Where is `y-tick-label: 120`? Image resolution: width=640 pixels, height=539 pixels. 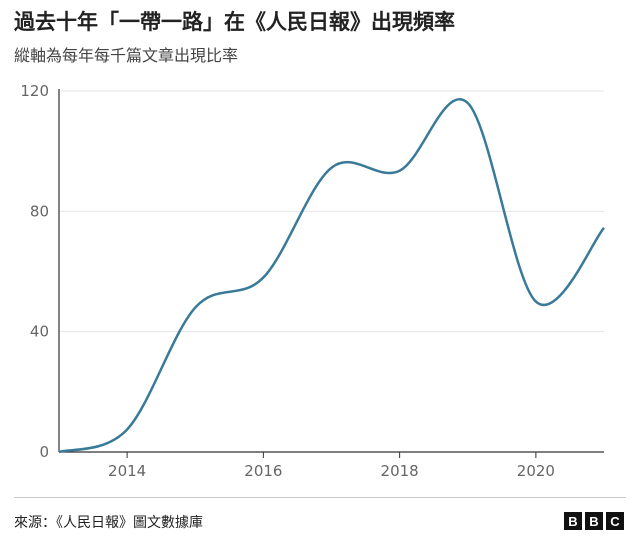
y-tick-label: 120 is located at coordinates (34, 91).